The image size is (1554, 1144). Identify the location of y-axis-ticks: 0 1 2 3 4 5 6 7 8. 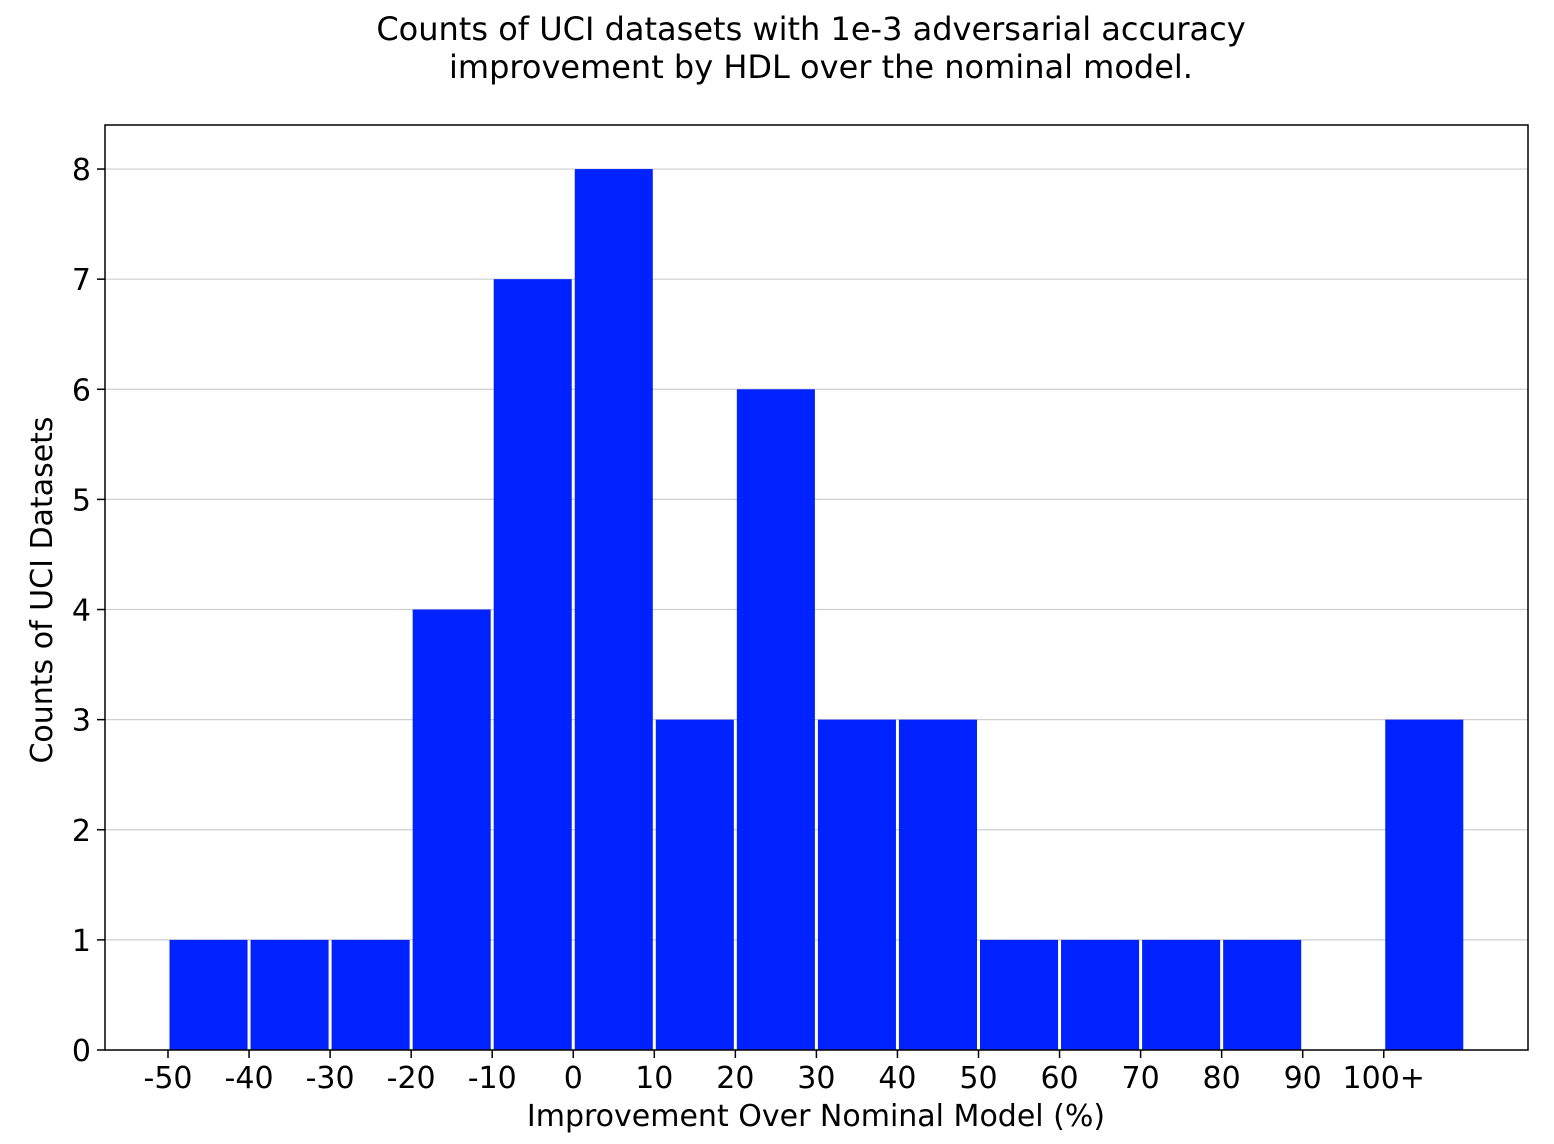
(88, 611).